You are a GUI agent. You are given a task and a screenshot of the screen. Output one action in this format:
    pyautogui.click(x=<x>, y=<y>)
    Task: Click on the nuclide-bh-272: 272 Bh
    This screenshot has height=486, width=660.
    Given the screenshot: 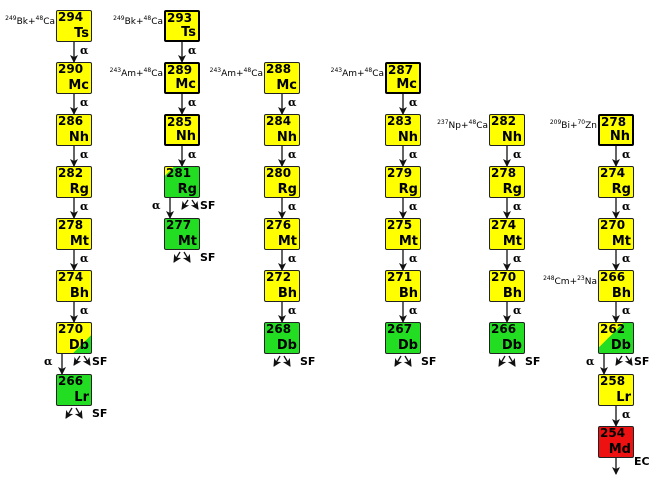 What is the action you would take?
    pyautogui.click(x=282, y=286)
    